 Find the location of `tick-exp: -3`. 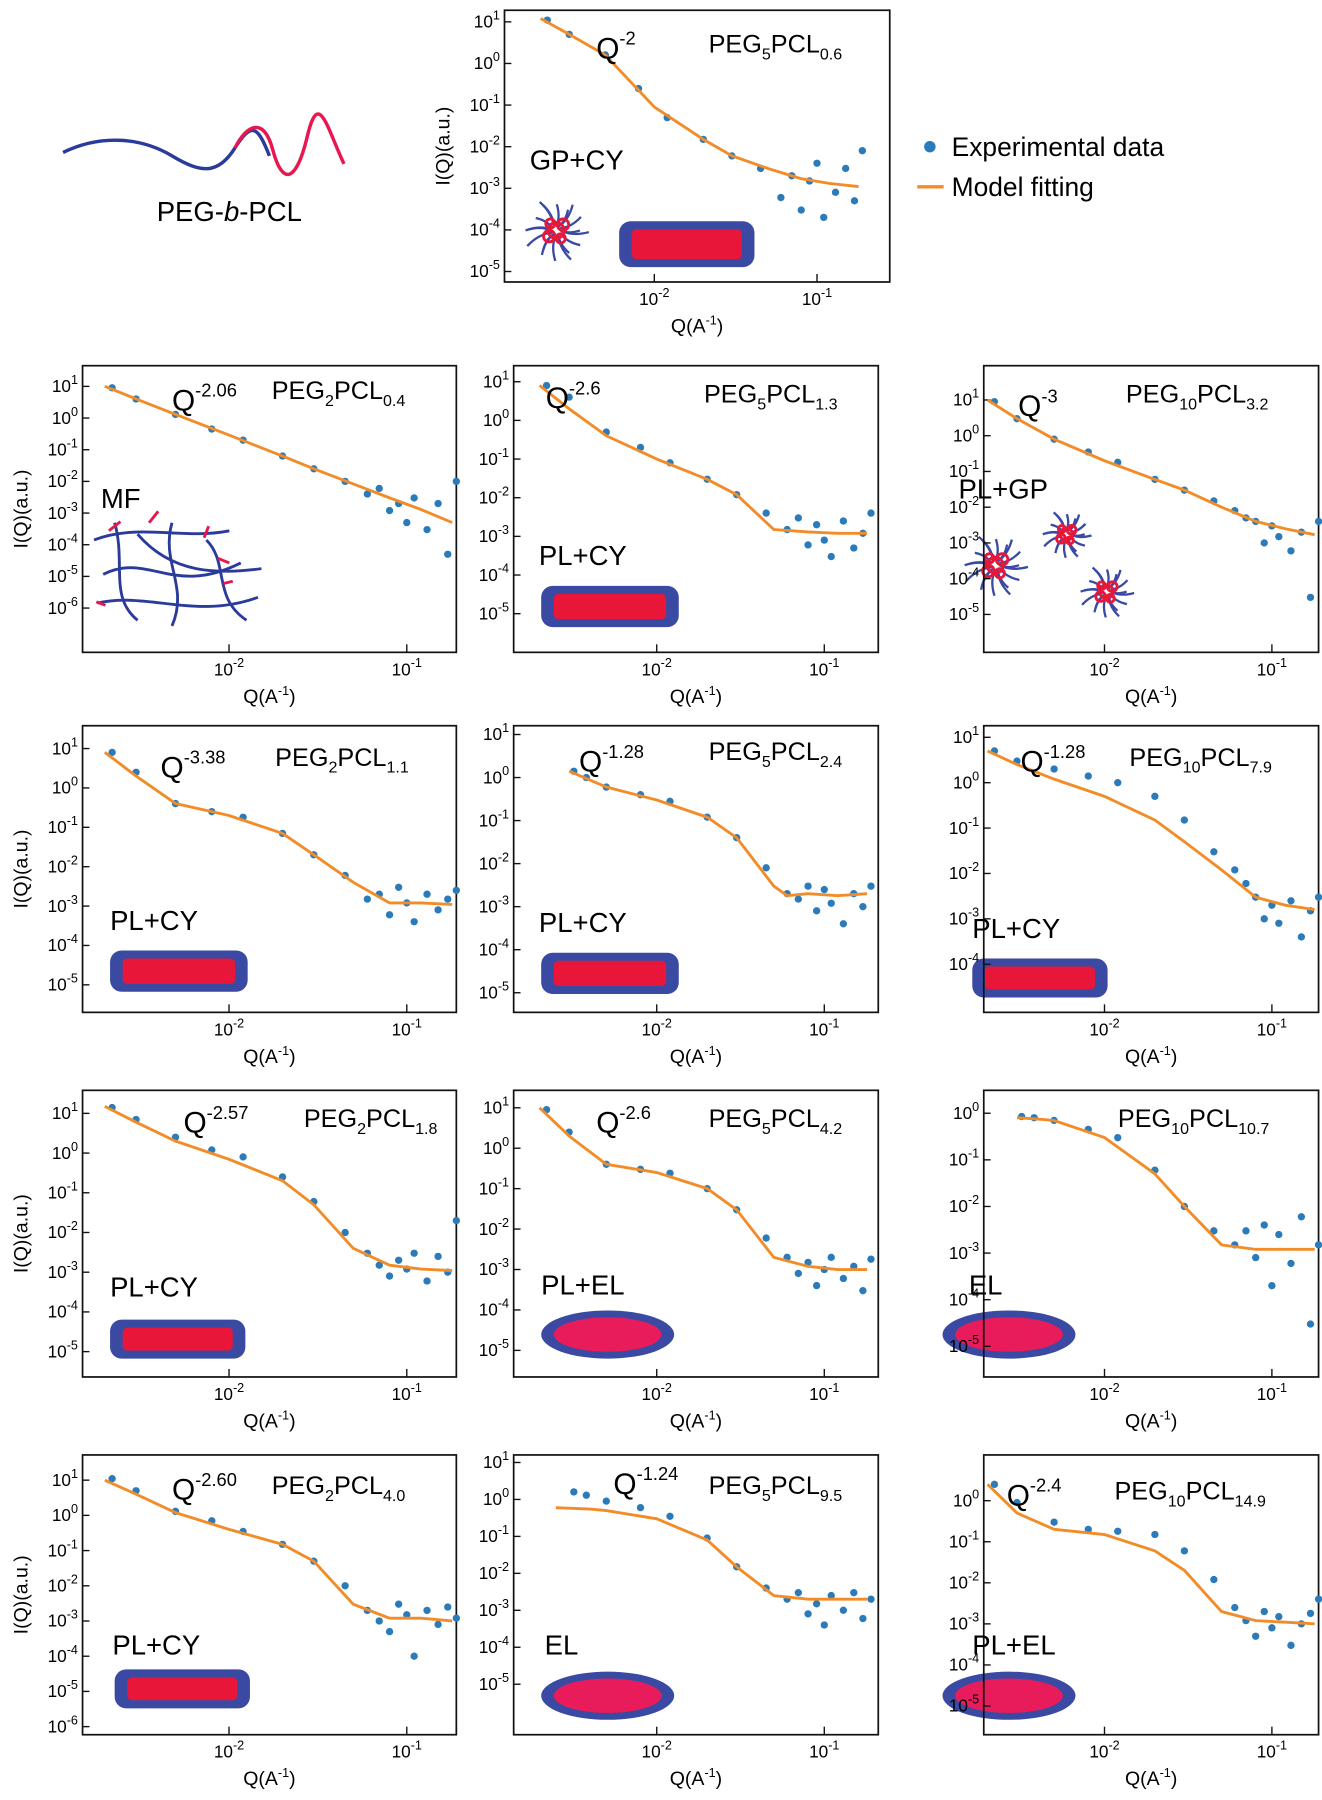

tick-exp: -3 is located at coordinates (72, 900).